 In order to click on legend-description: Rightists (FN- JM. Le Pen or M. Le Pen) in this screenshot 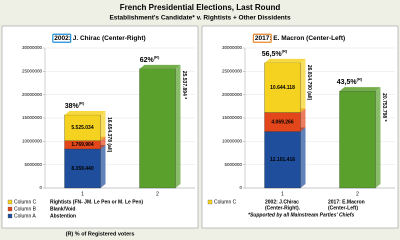, I will do `click(96, 202)`.